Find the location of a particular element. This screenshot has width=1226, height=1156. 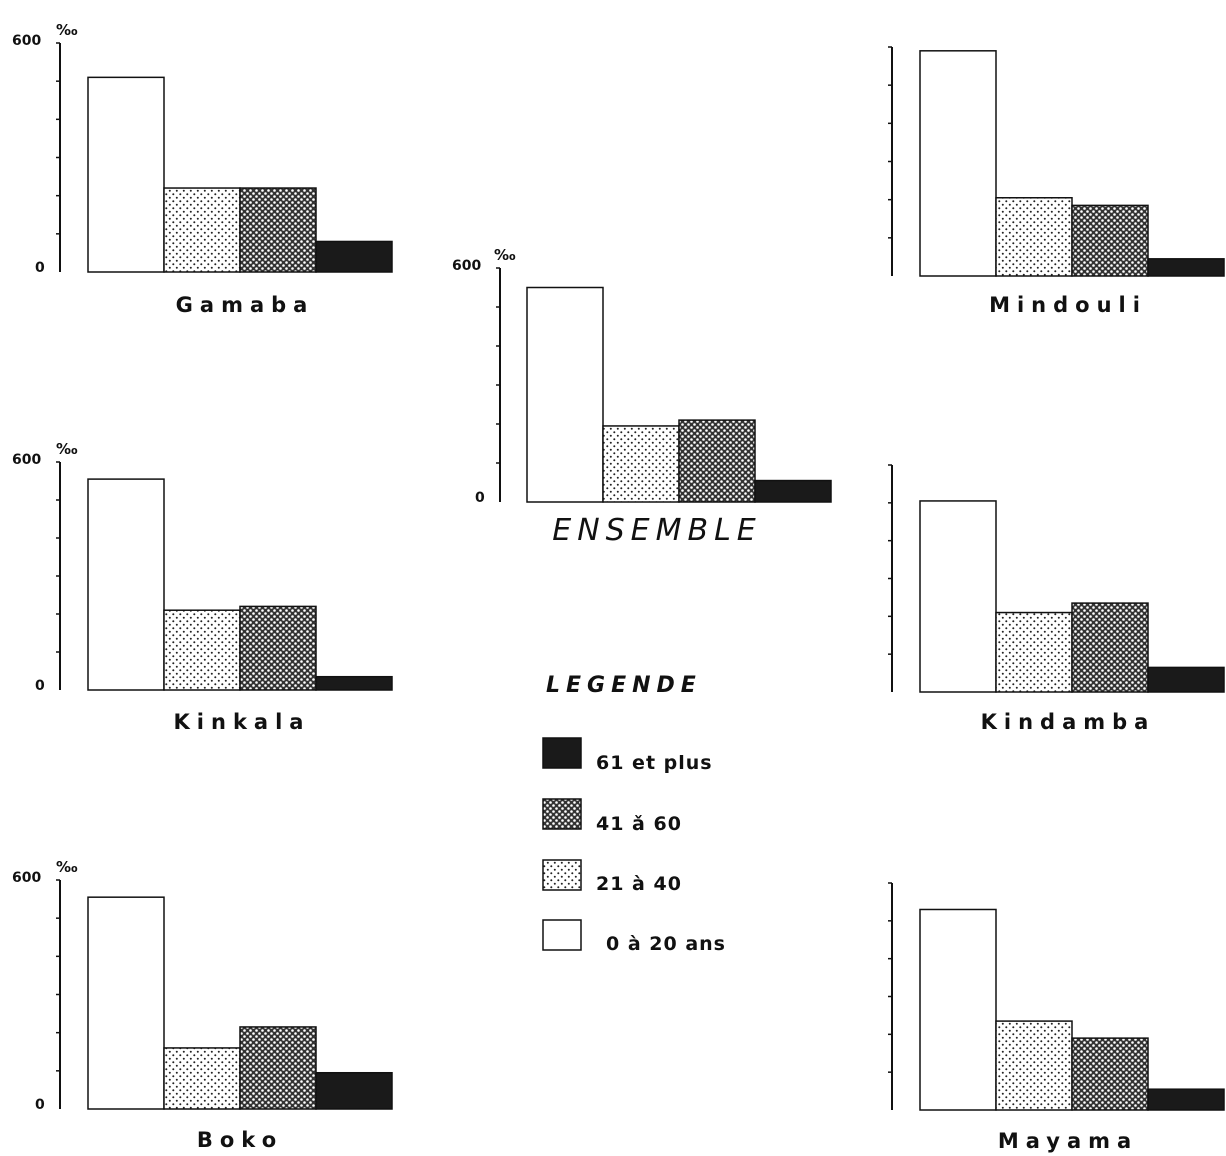

legend-item-0-20: 0 à 20 ans is located at coordinates (634, 937).